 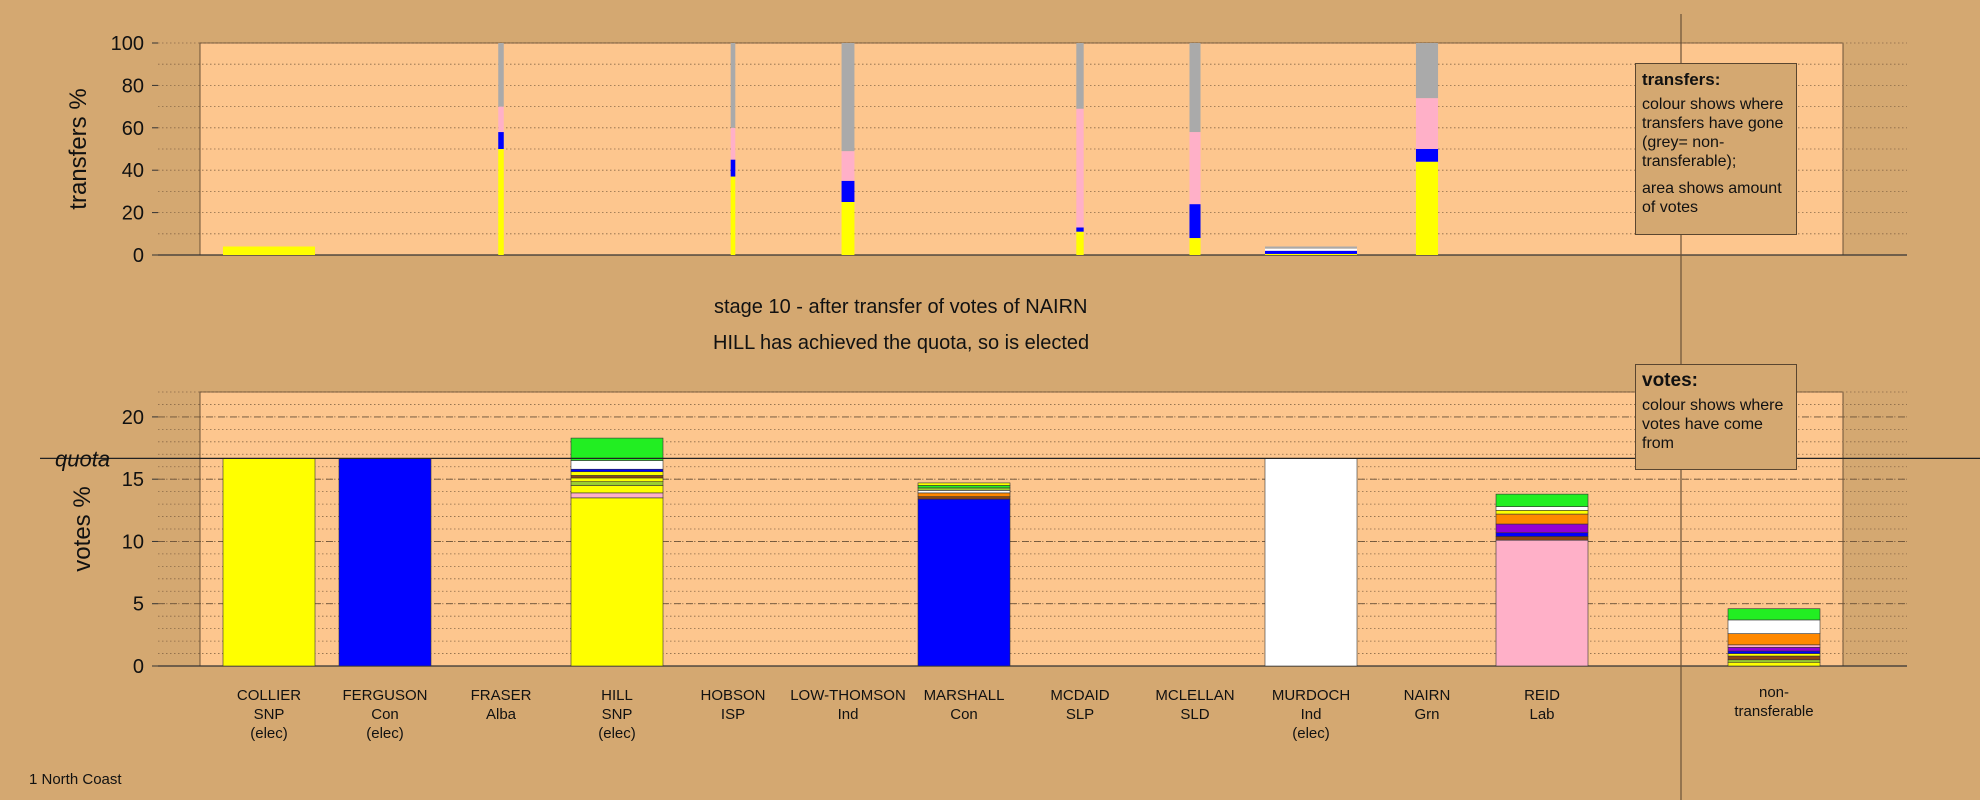 What do you see at coordinates (138, 605) in the screenshot?
I see `y-tick-label: 5` at bounding box center [138, 605].